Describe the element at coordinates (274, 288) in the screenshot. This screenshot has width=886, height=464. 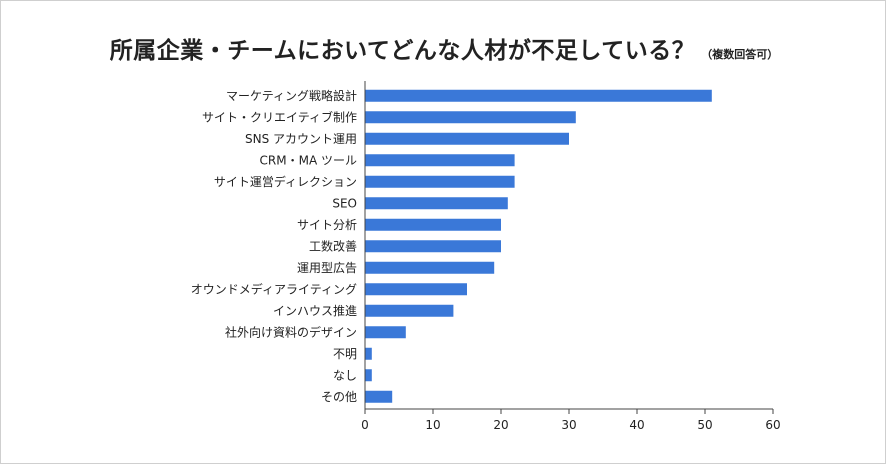
I see `category-label-9: オウンドメディアライティング` at that location.